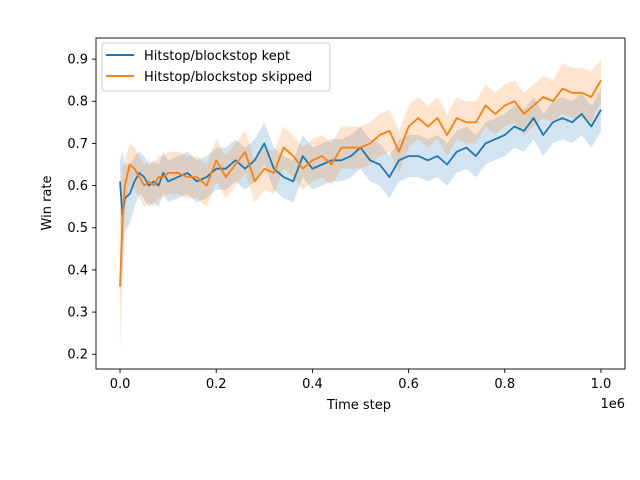 This screenshot has height=480, width=640. I want to click on y-tick-label: 0.5, so click(77, 228).